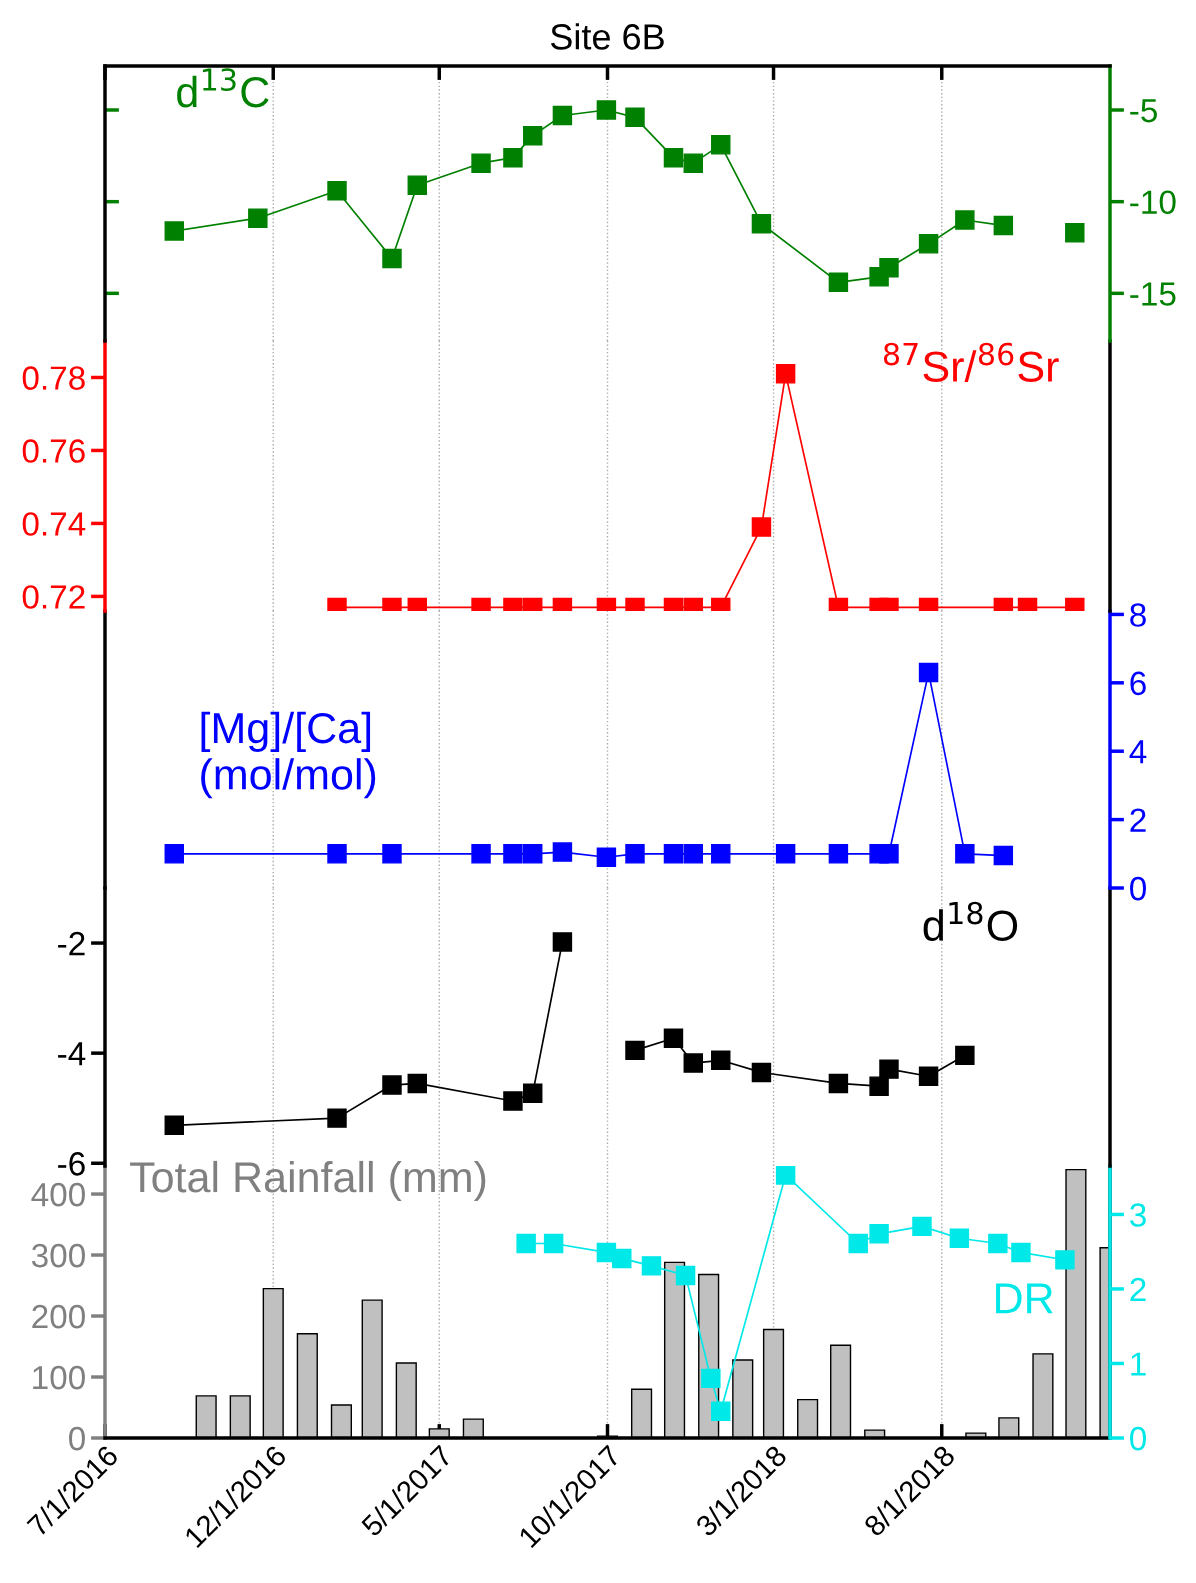  I want to click on y-tick-label: 4, so click(1138, 752).